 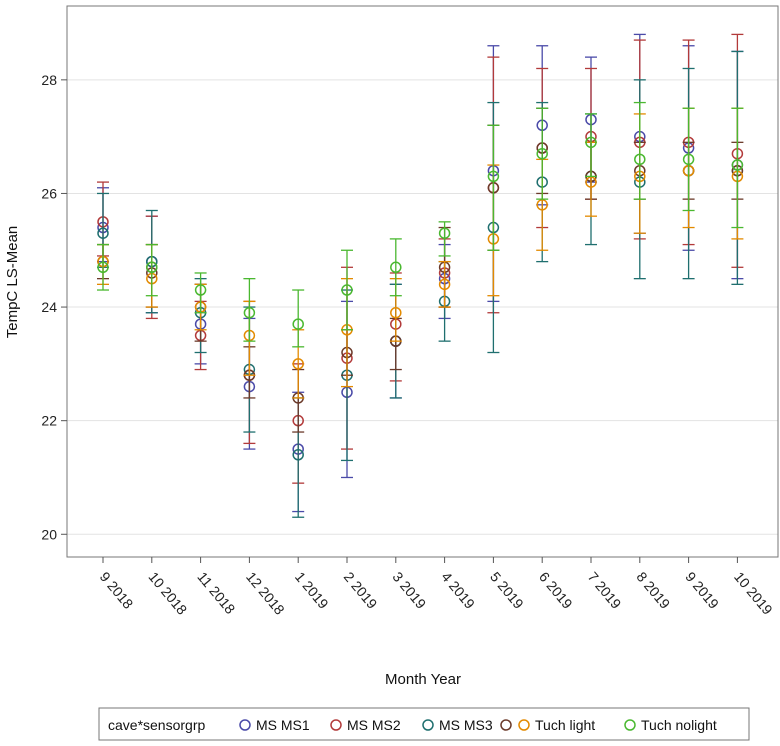 I want to click on y-tick-label: 28, so click(x=49, y=80).